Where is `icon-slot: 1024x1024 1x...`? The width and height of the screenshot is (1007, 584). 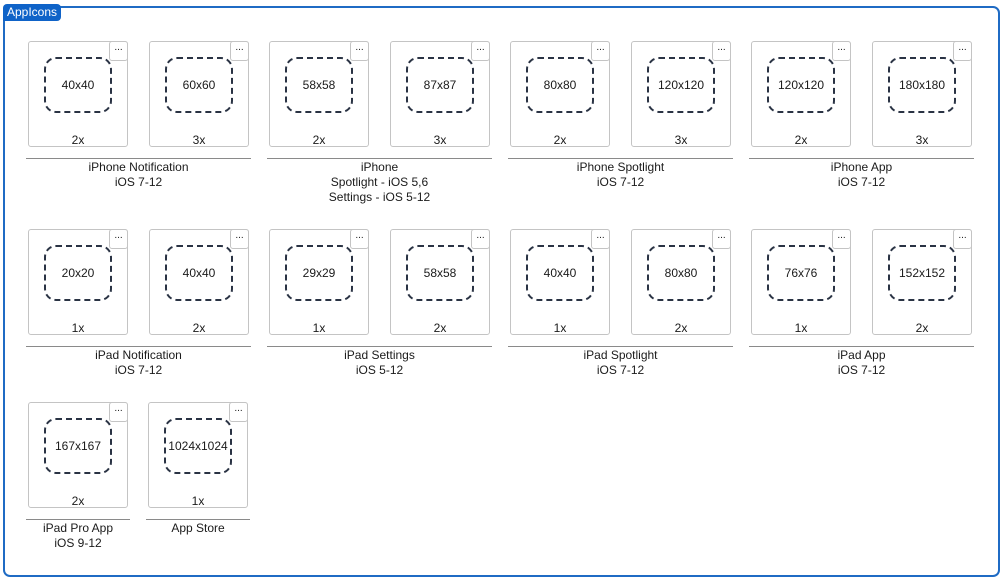 icon-slot: 1024x1024 1x... is located at coordinates (198, 455).